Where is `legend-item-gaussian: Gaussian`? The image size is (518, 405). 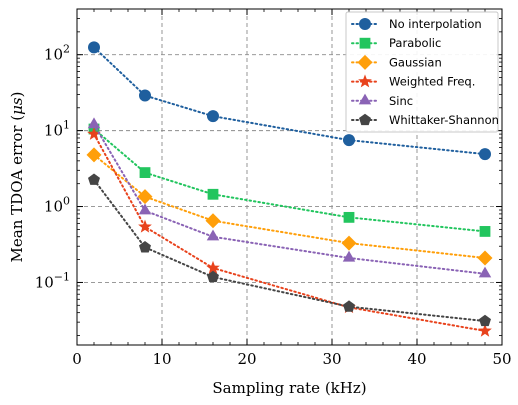 legend-item-gaussian: Gaussian is located at coordinates (396, 62).